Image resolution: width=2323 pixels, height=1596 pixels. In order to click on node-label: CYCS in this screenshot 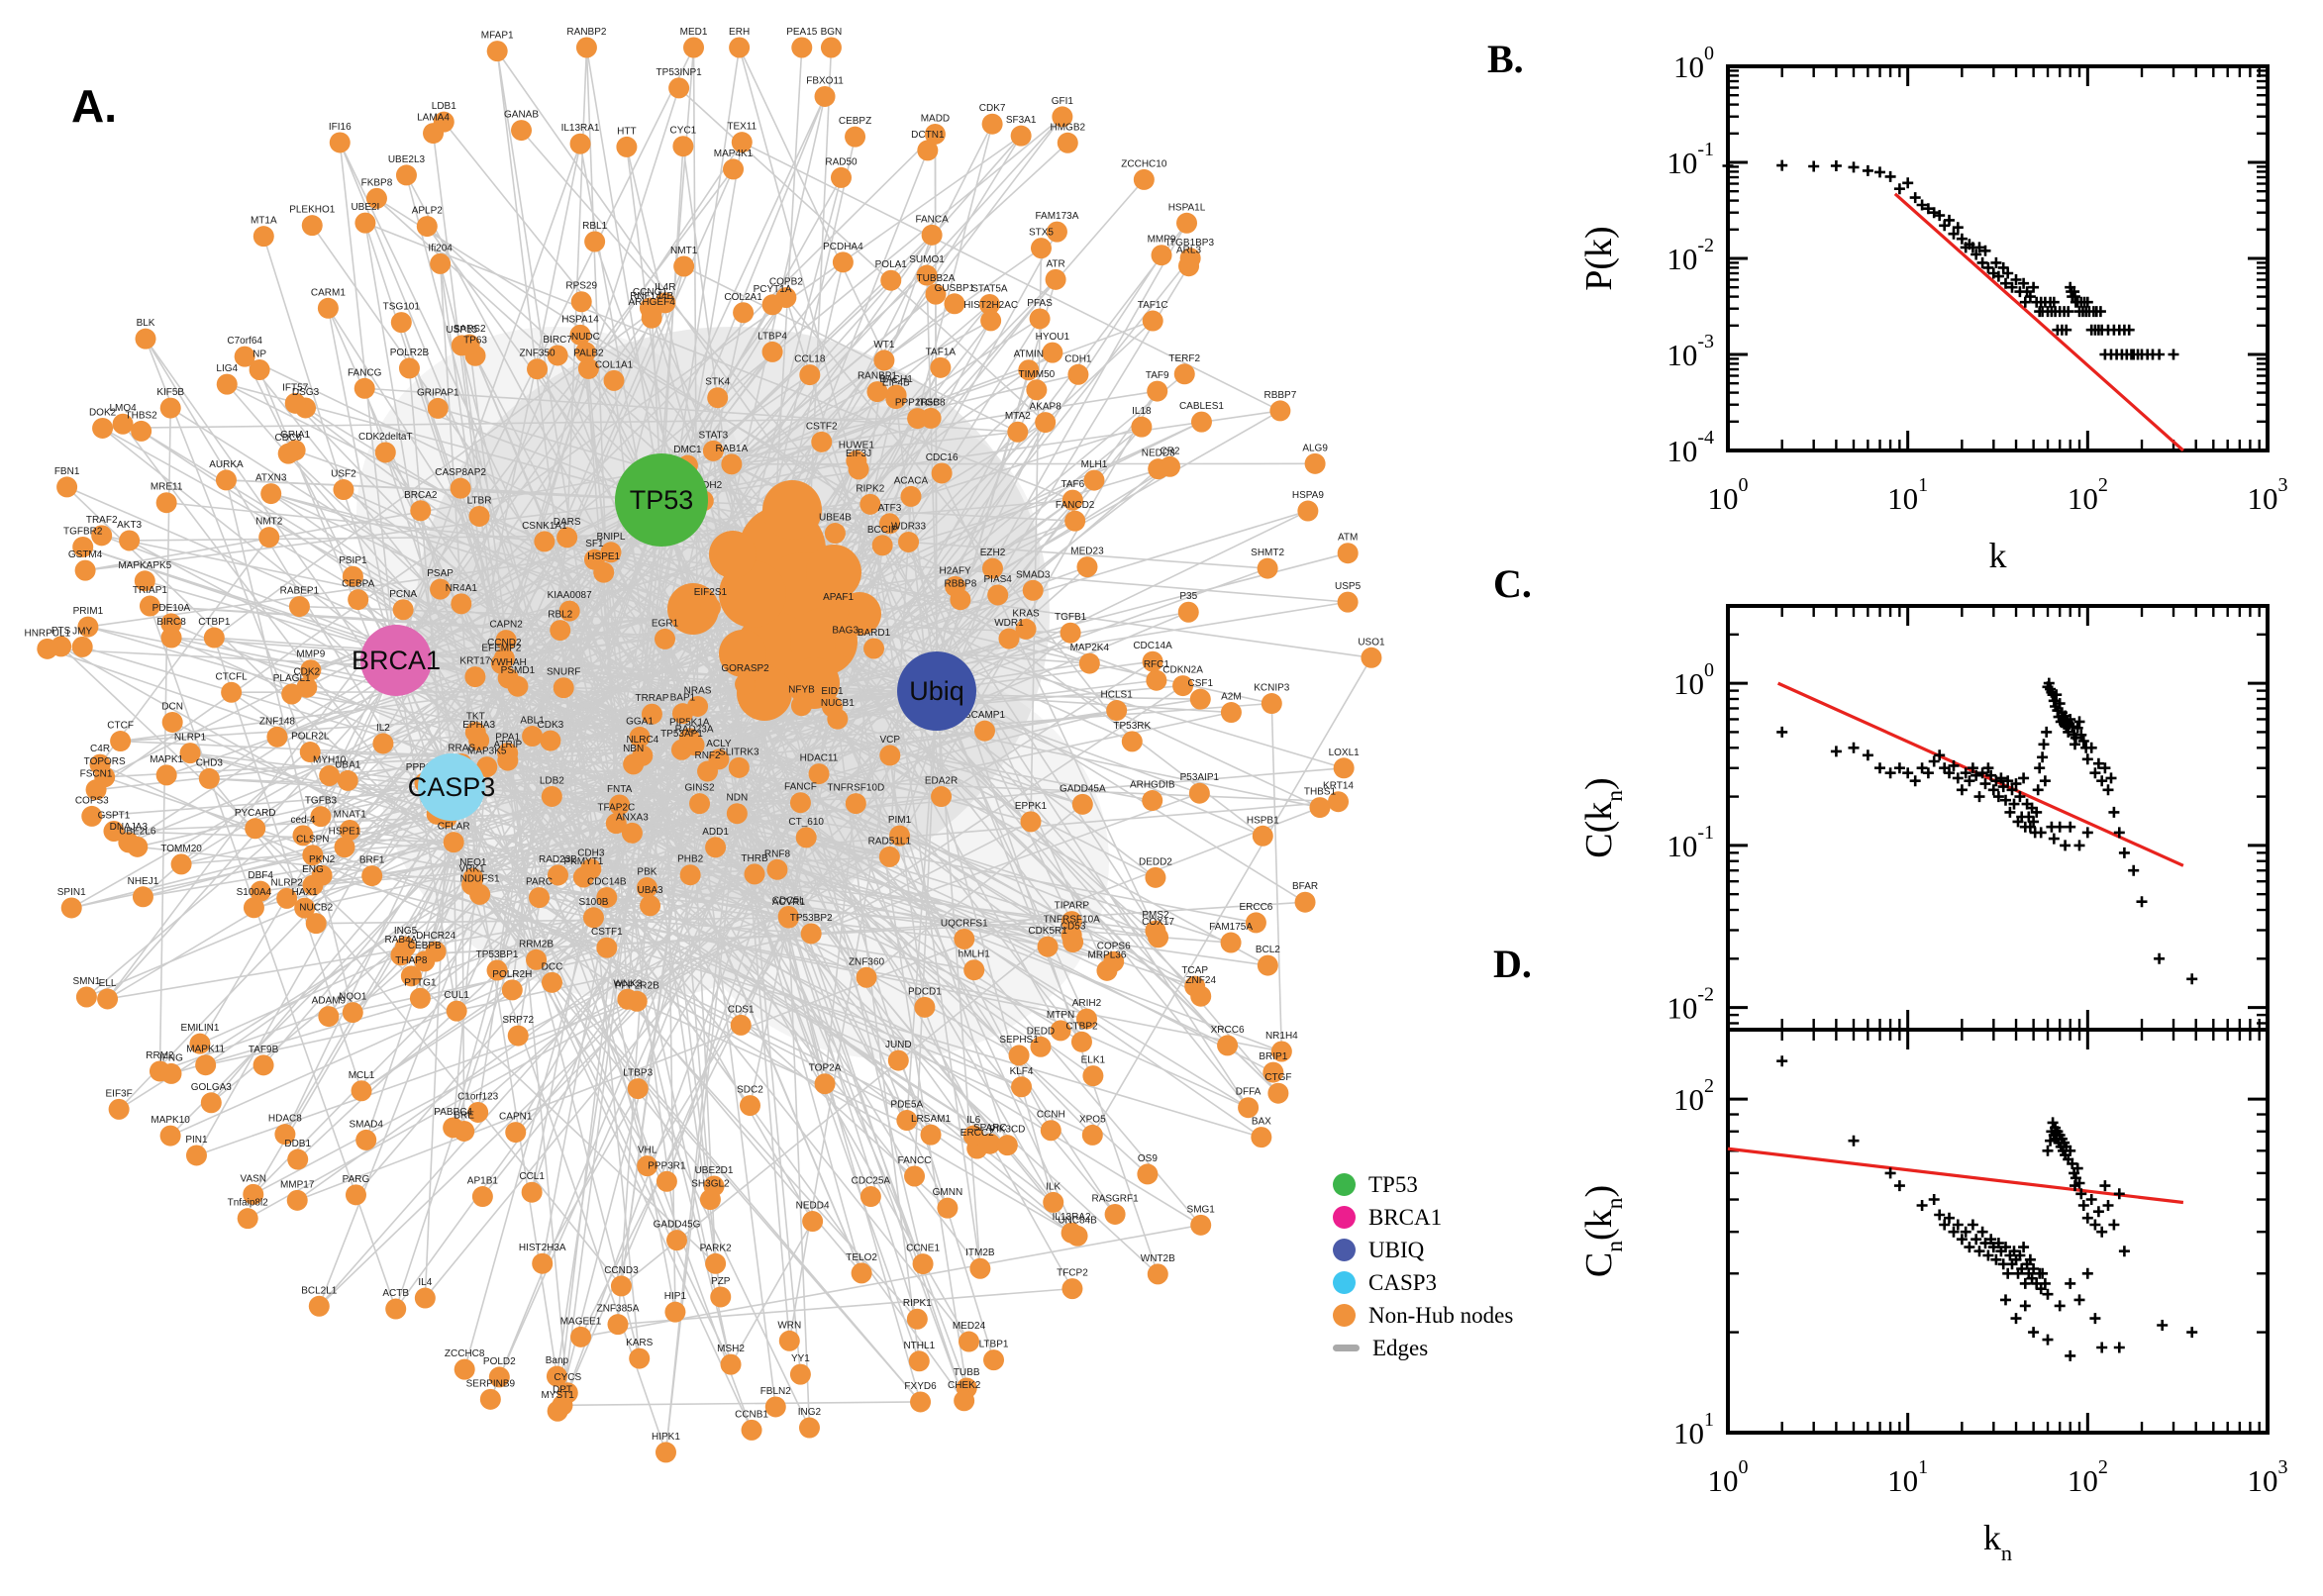, I will do `click(567, 1377)`.